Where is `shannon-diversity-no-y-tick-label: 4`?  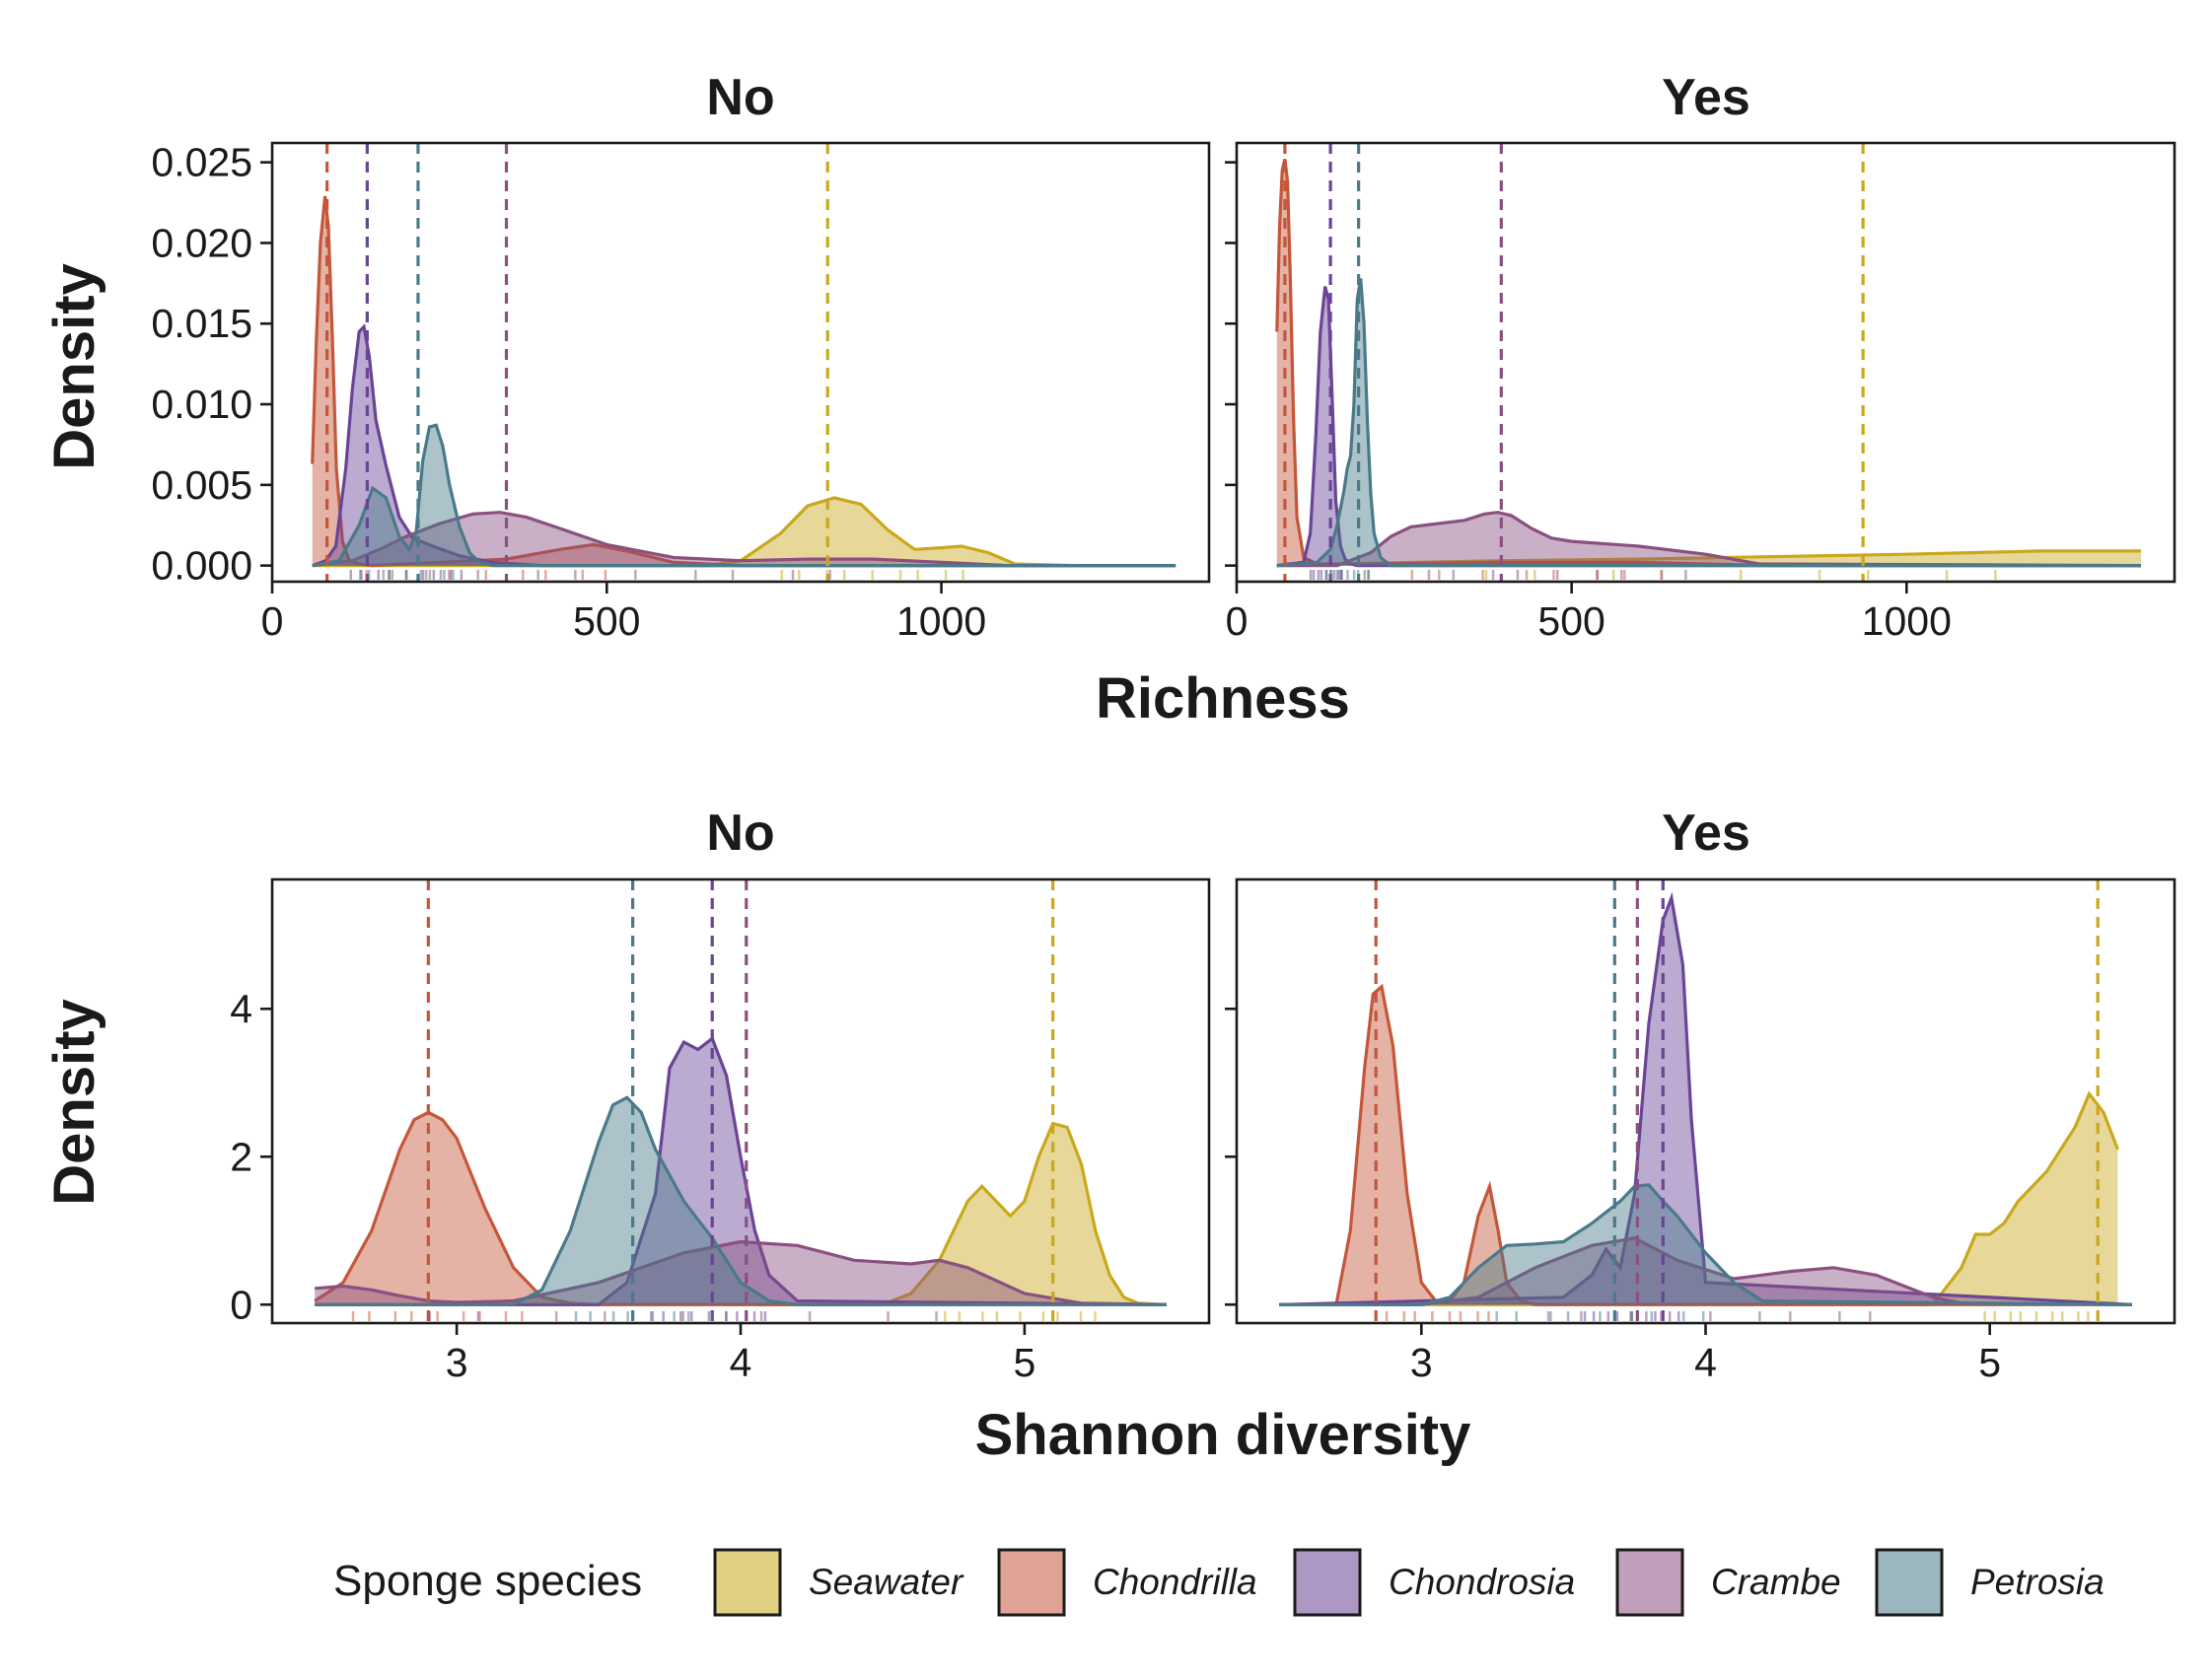 shannon-diversity-no-y-tick-label: 4 is located at coordinates (241, 1008).